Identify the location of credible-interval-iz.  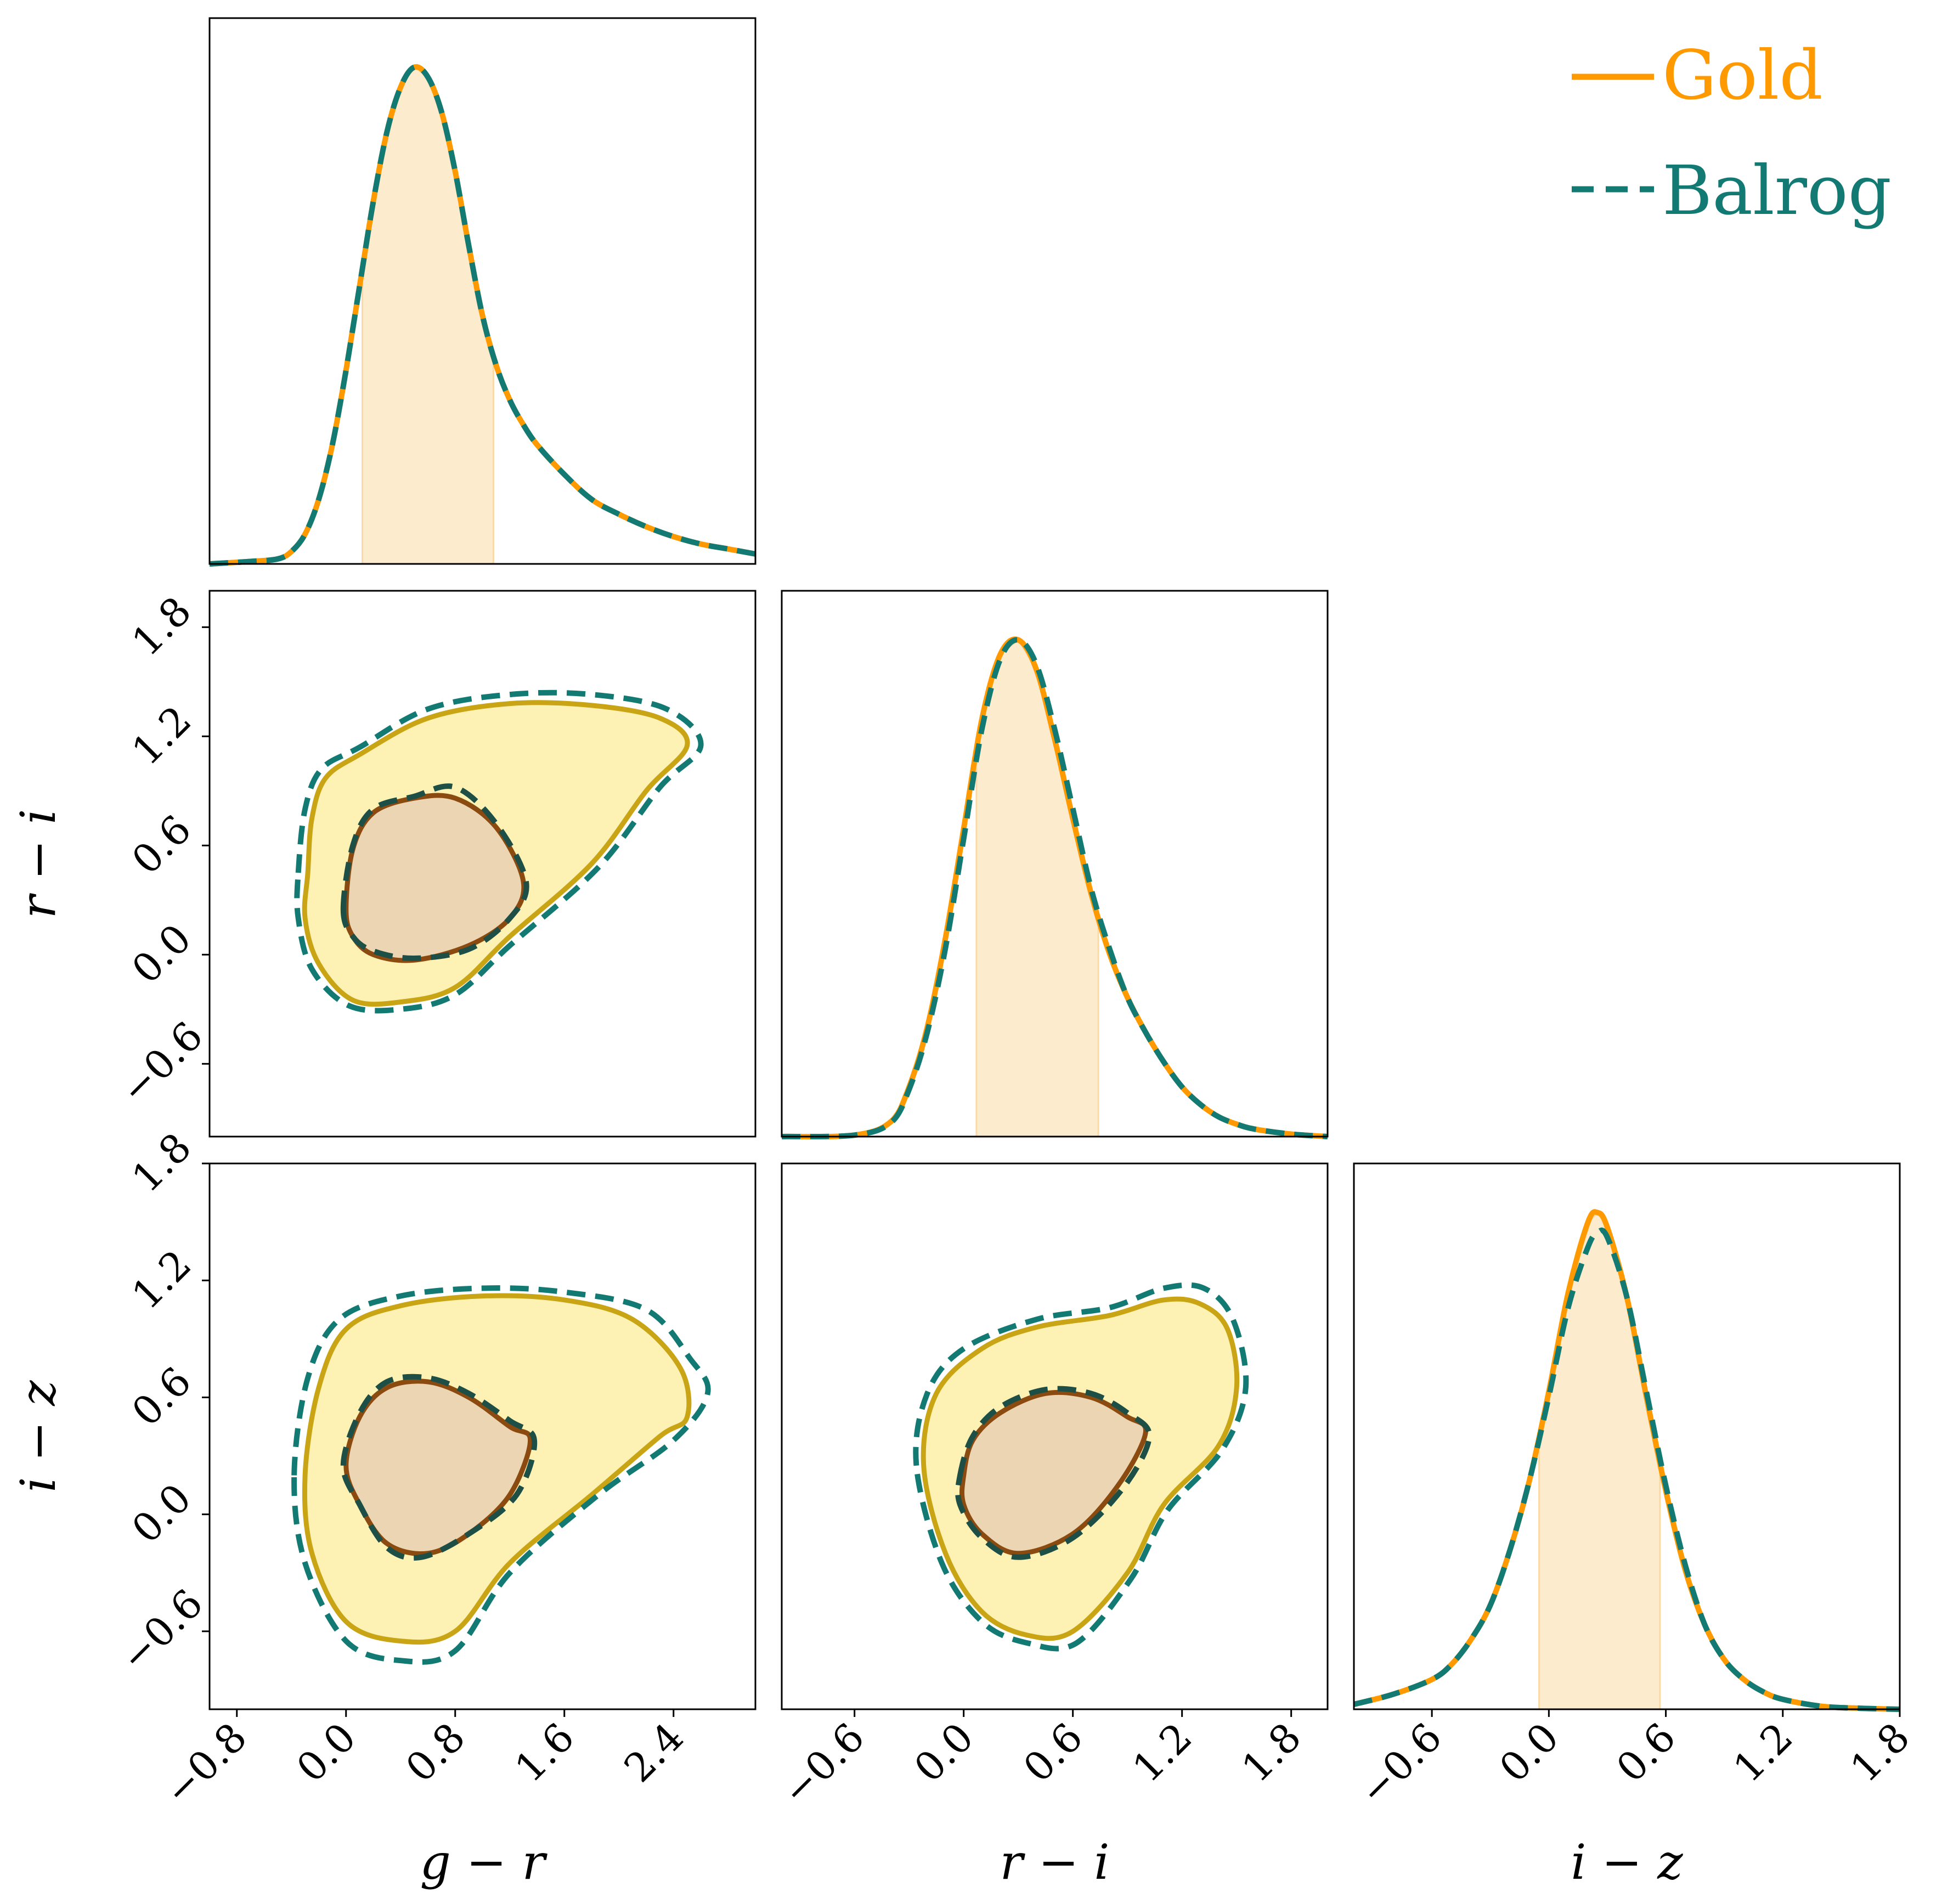
(1599, 1461).